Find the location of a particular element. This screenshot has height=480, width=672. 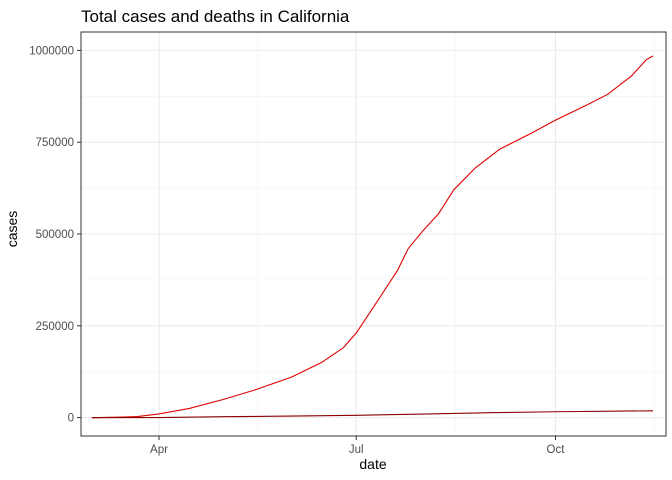

chart-title: Total cases and deaths in California is located at coordinates (215, 16).